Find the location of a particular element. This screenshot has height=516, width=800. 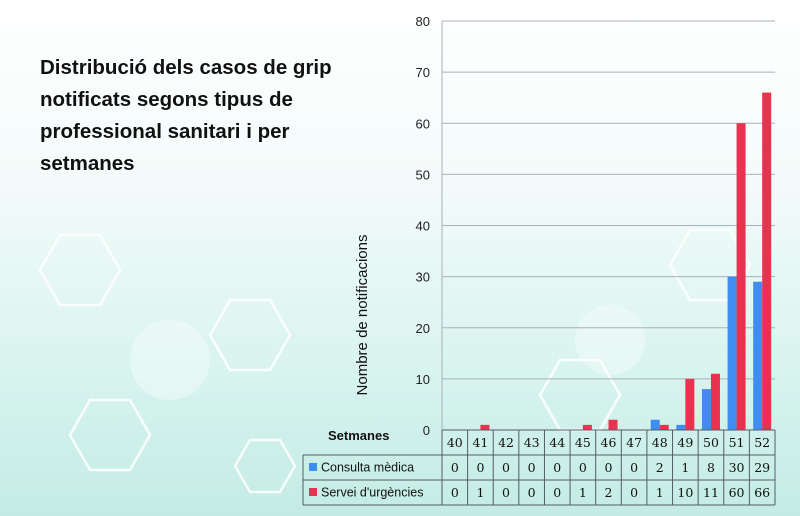

y-tick-label: 50 is located at coordinates (423, 174).